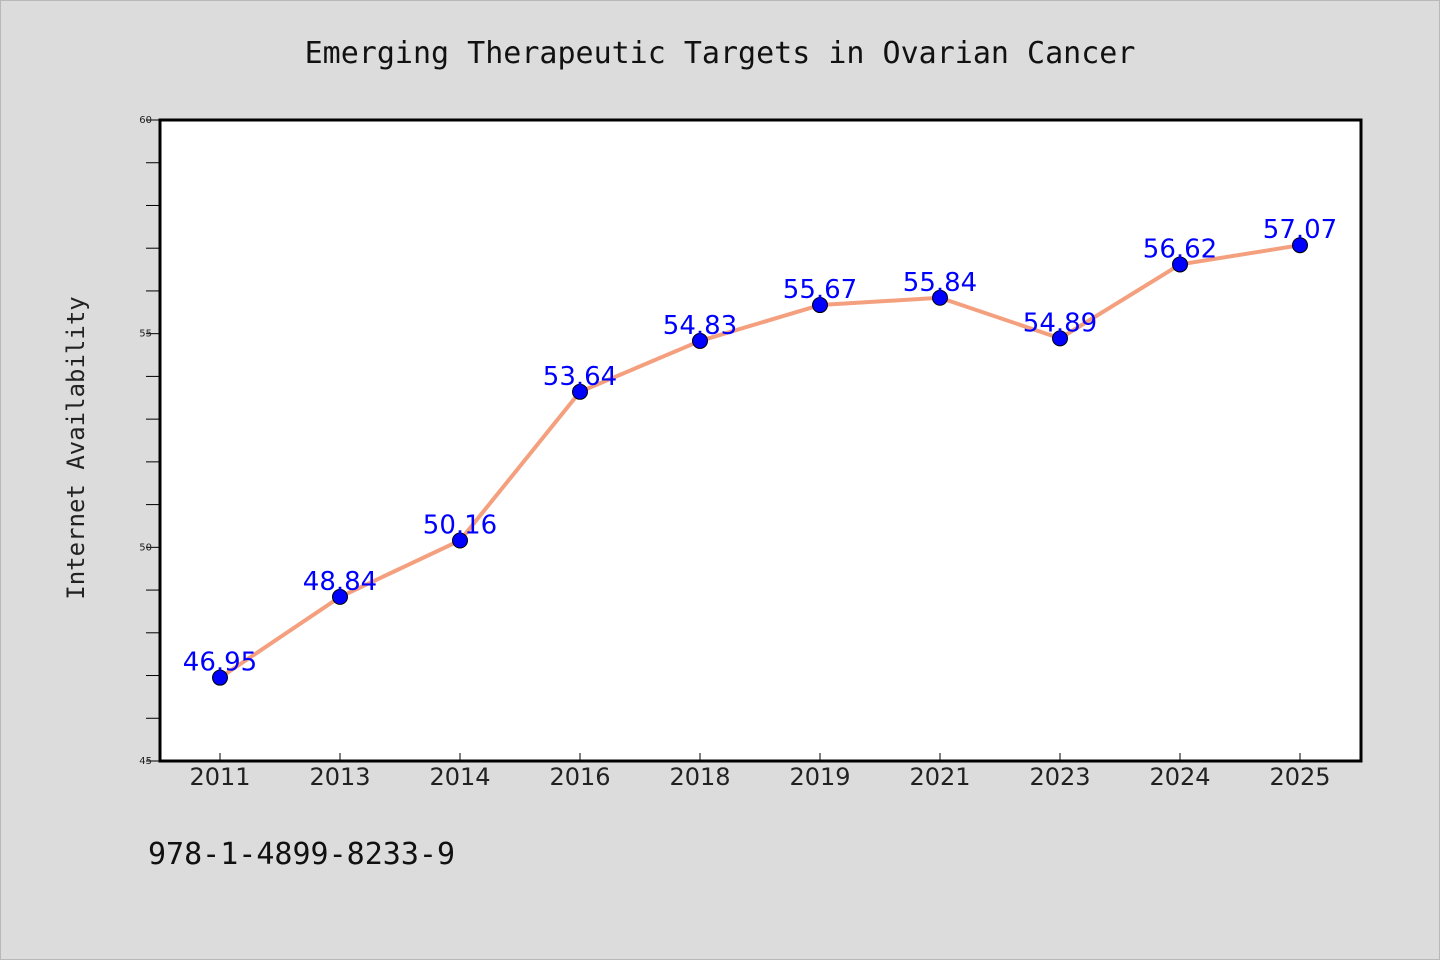 The width and height of the screenshot is (1440, 960). What do you see at coordinates (699, 777) in the screenshot?
I see `x-tick-label: 2018` at bounding box center [699, 777].